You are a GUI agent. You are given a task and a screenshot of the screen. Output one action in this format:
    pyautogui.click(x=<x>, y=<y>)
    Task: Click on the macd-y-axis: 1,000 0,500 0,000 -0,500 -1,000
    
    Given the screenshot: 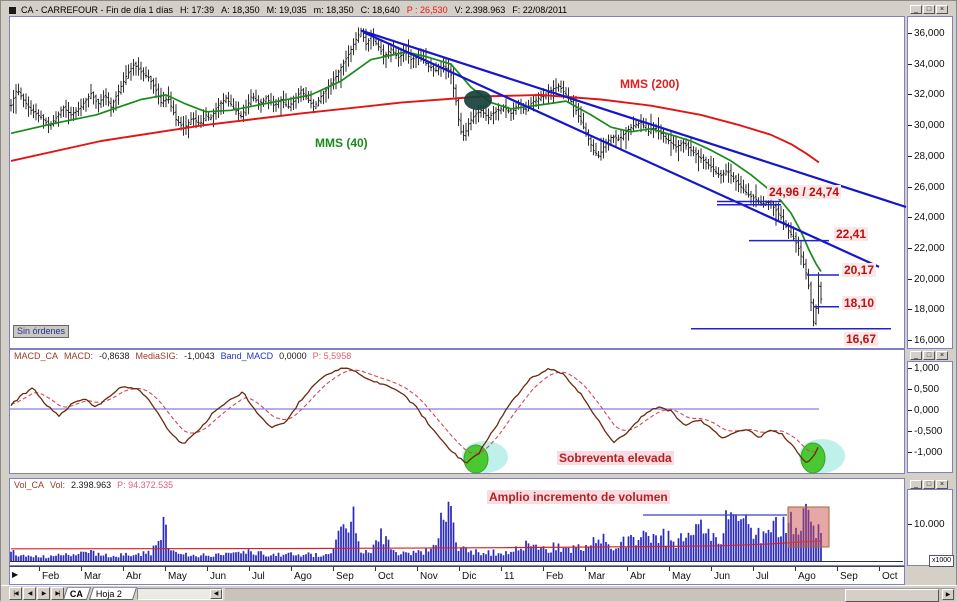 What is the action you would take?
    pyautogui.click(x=930, y=417)
    